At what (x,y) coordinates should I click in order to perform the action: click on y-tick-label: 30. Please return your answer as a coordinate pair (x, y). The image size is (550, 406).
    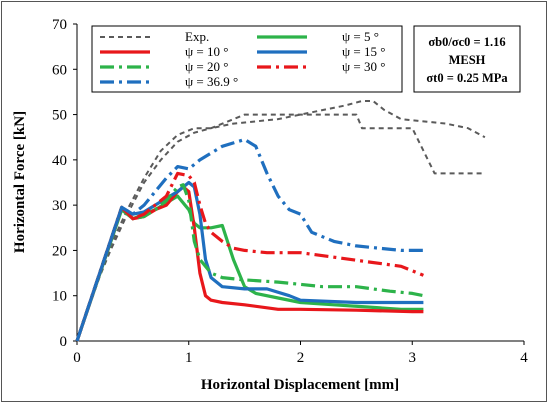
    Looking at the image, I should click on (59, 206).